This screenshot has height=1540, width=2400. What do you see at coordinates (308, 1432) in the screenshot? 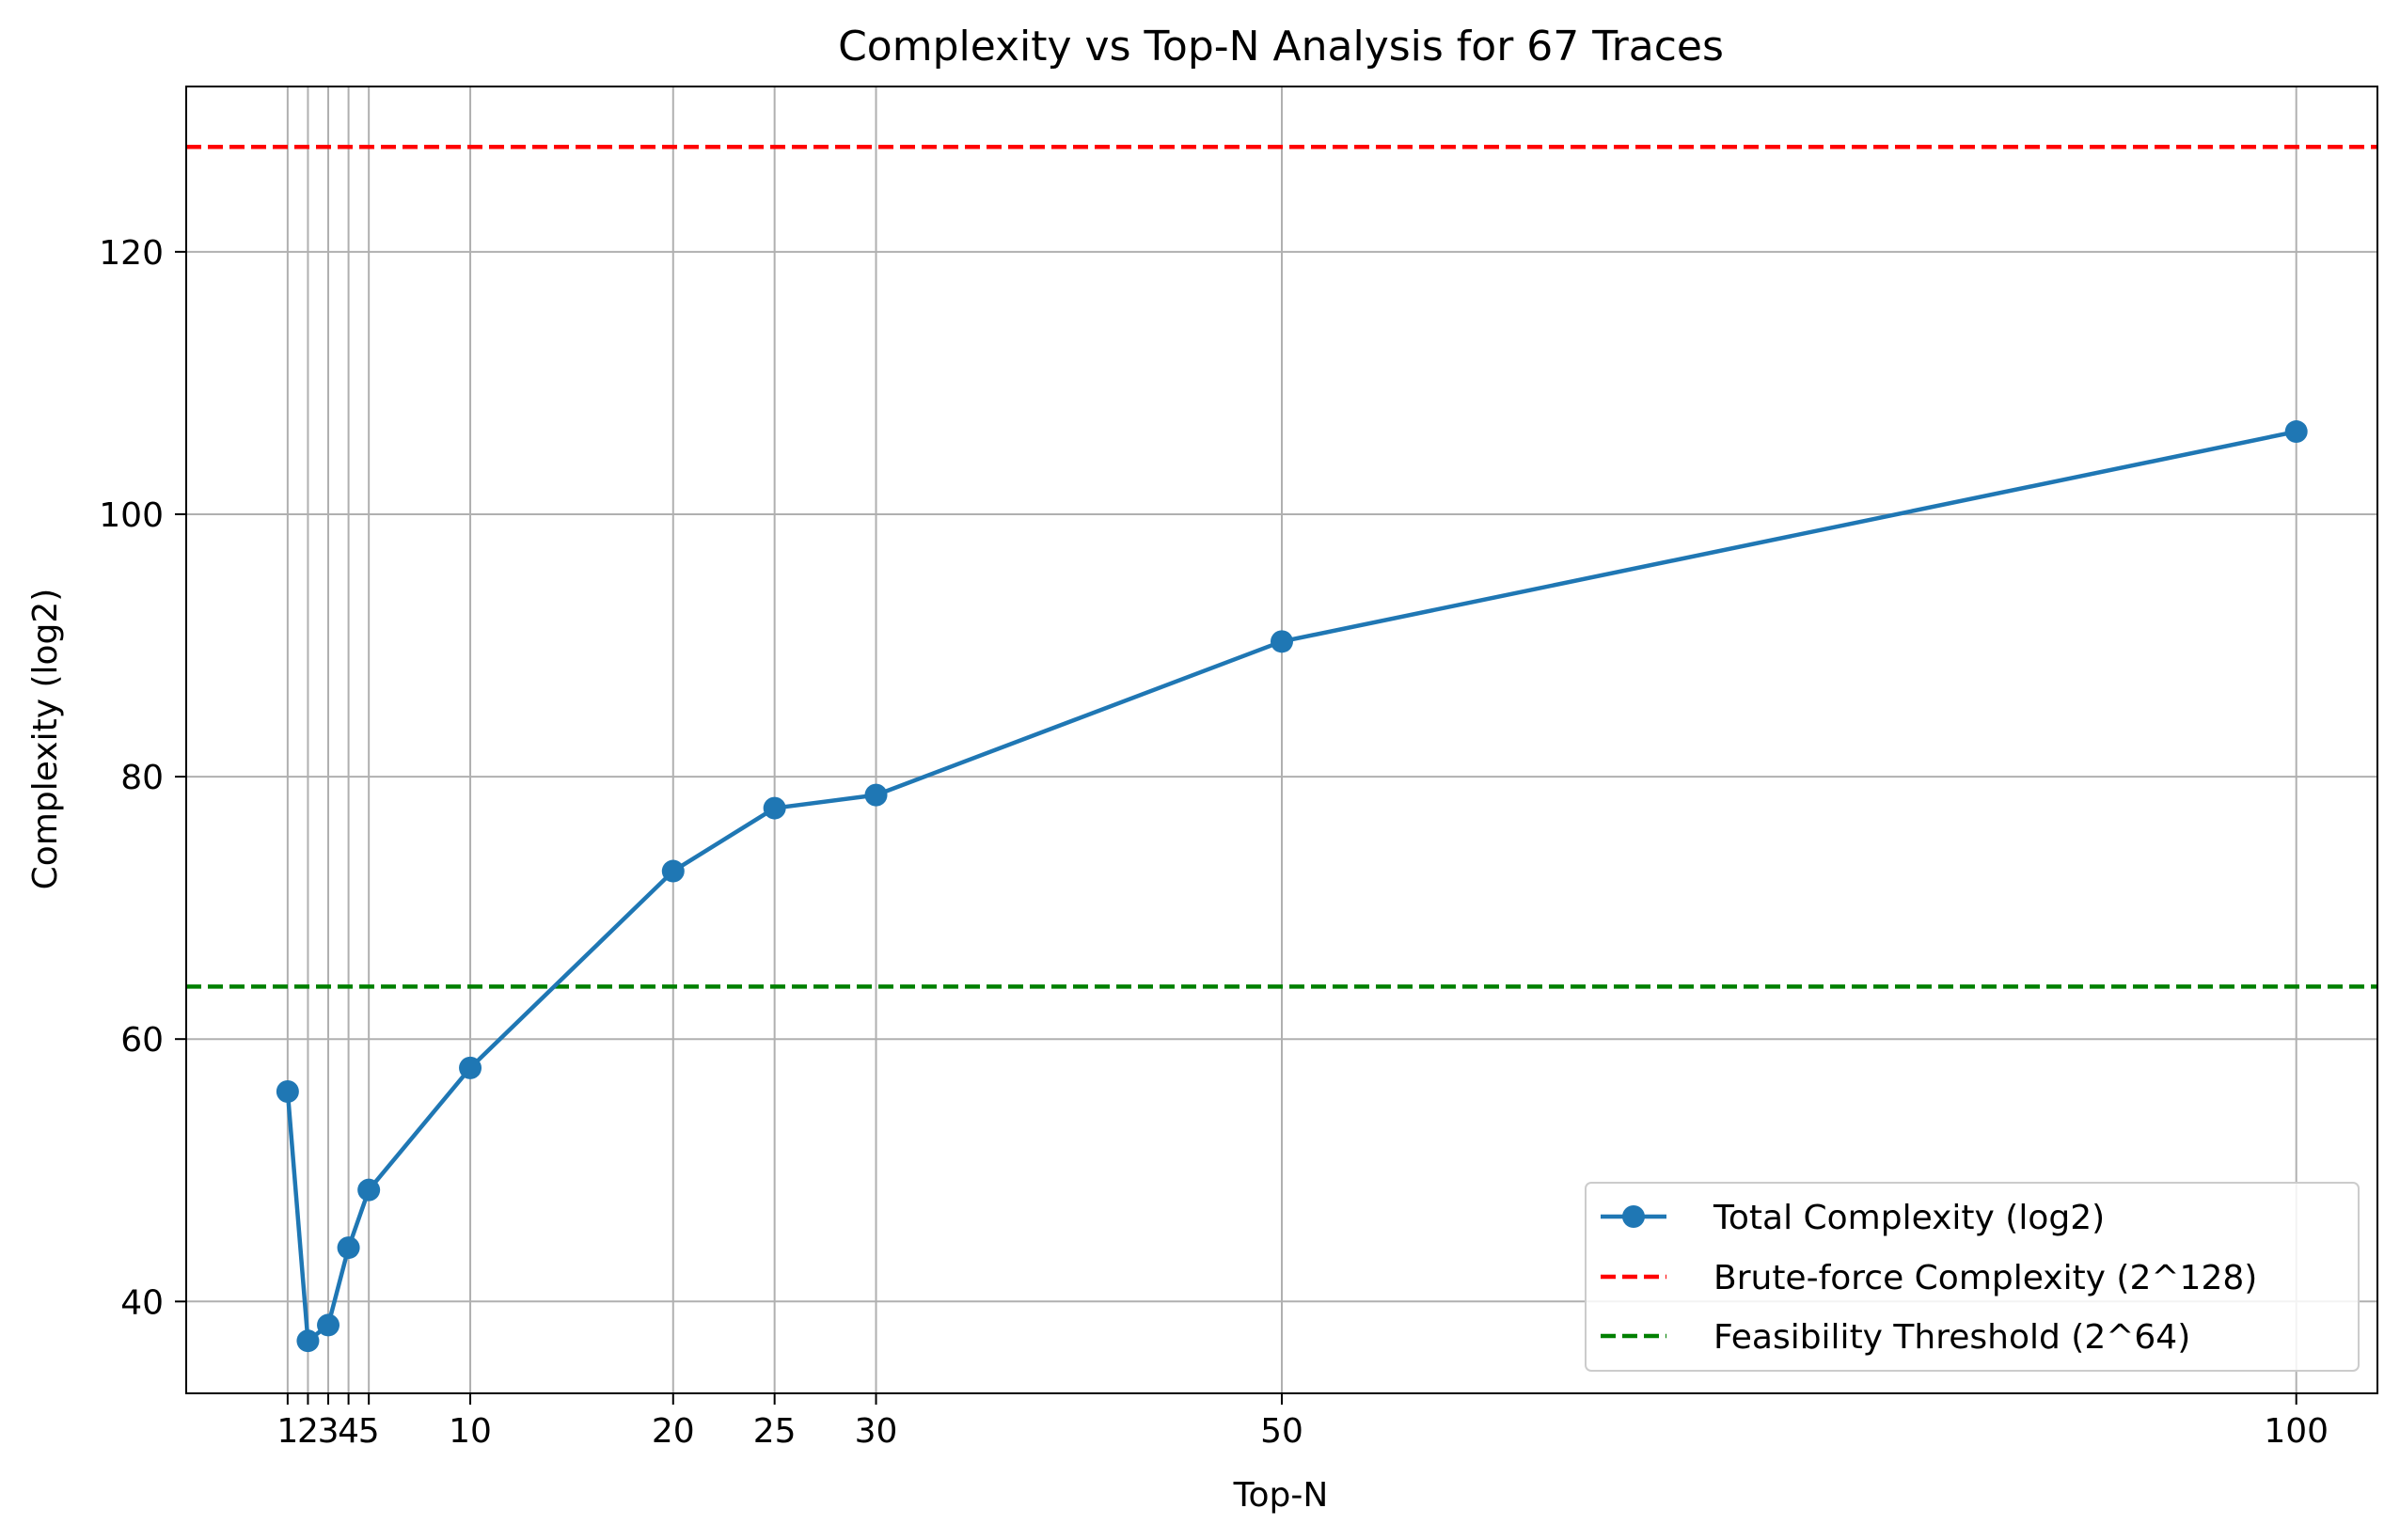
I see `x-tick-label: 2` at bounding box center [308, 1432].